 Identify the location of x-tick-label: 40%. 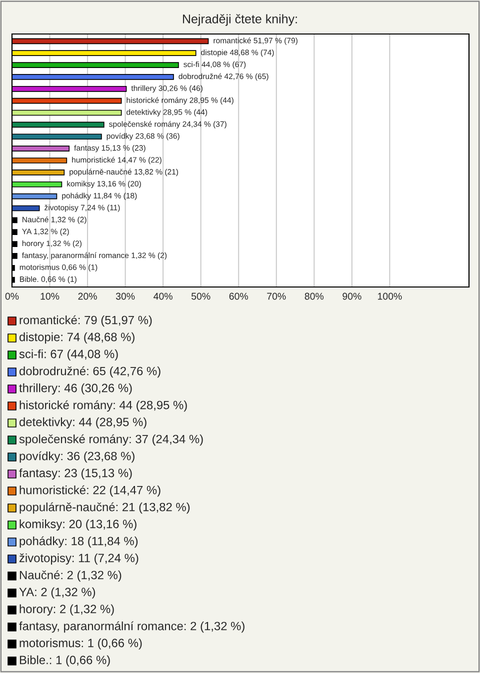
(163, 296).